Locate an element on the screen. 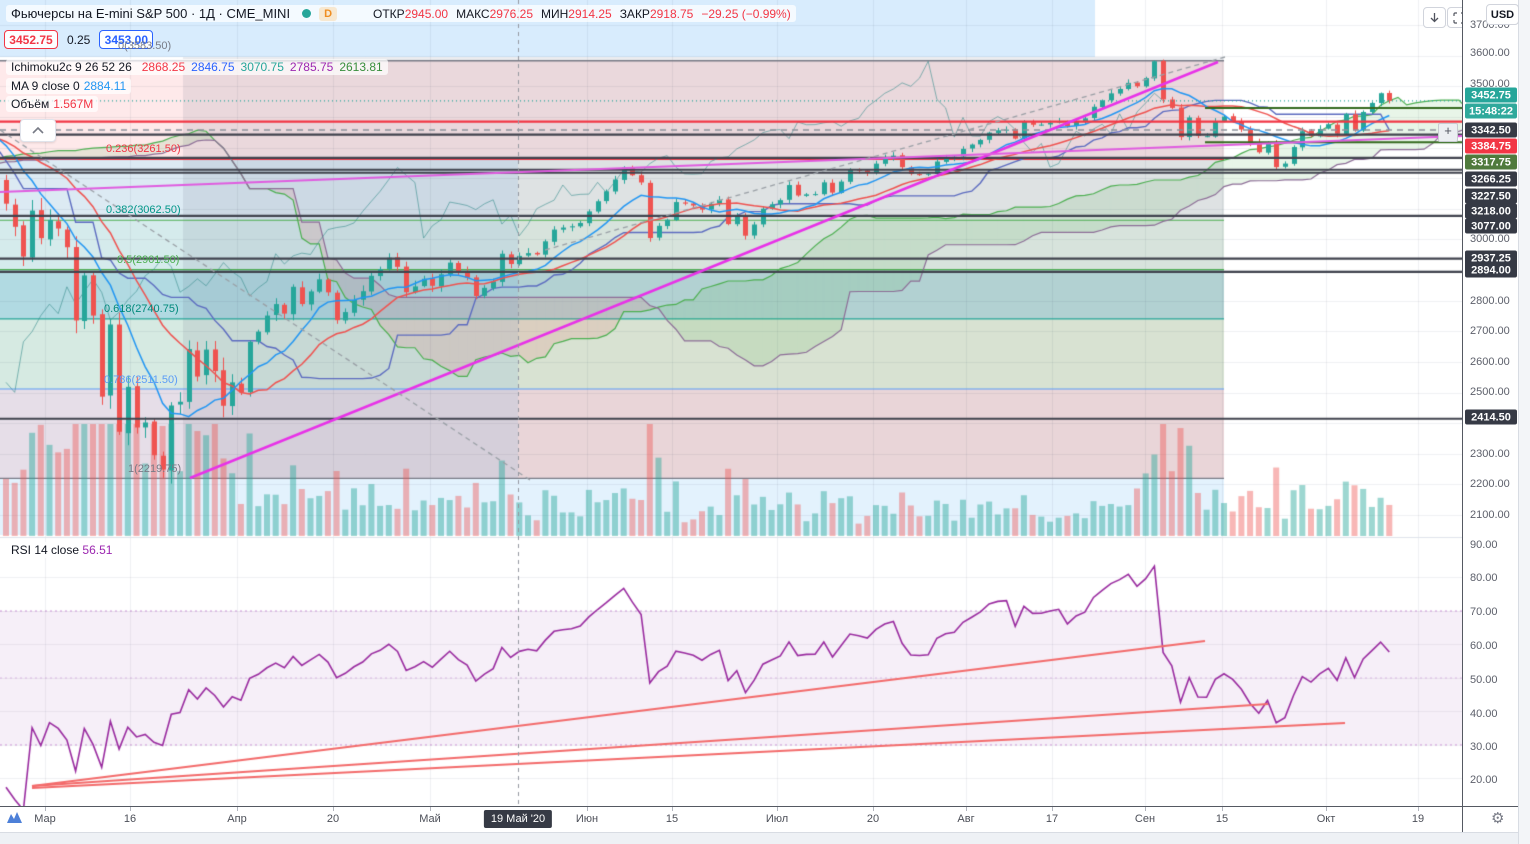 Image resolution: width=1530 pixels, height=844 pixels. collapse-legend-button is located at coordinates (38, 130).